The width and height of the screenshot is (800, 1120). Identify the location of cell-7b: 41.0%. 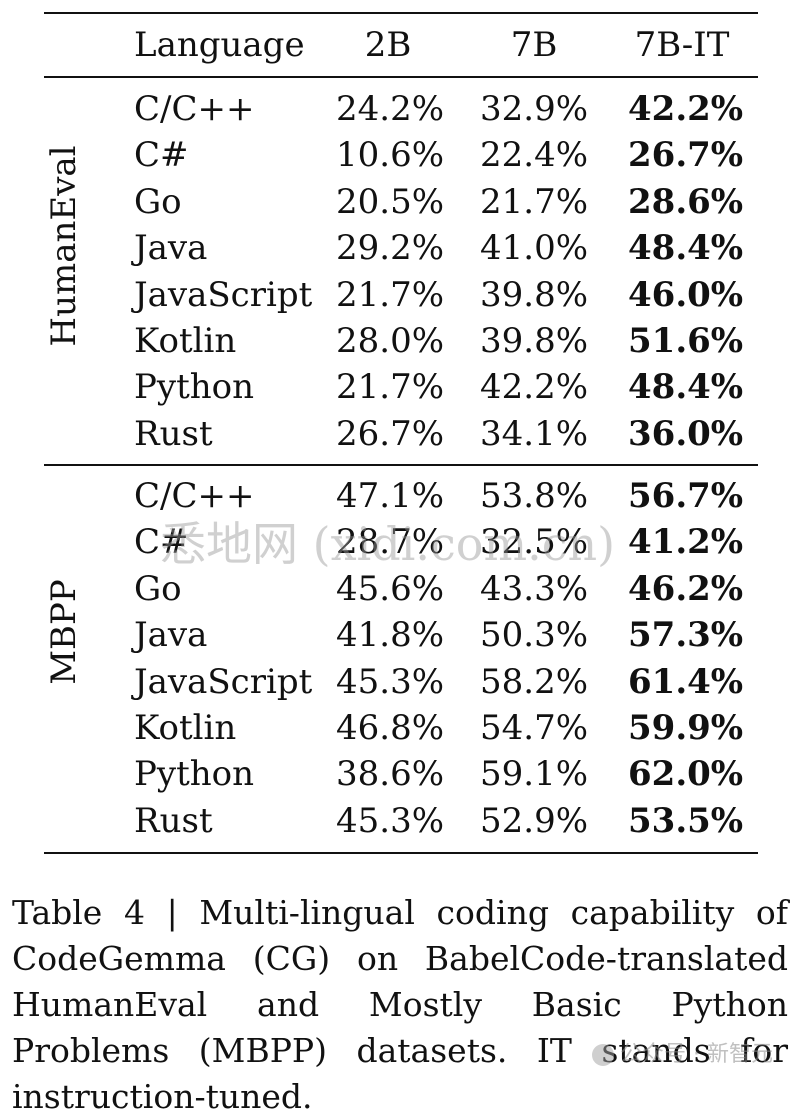
(534, 248).